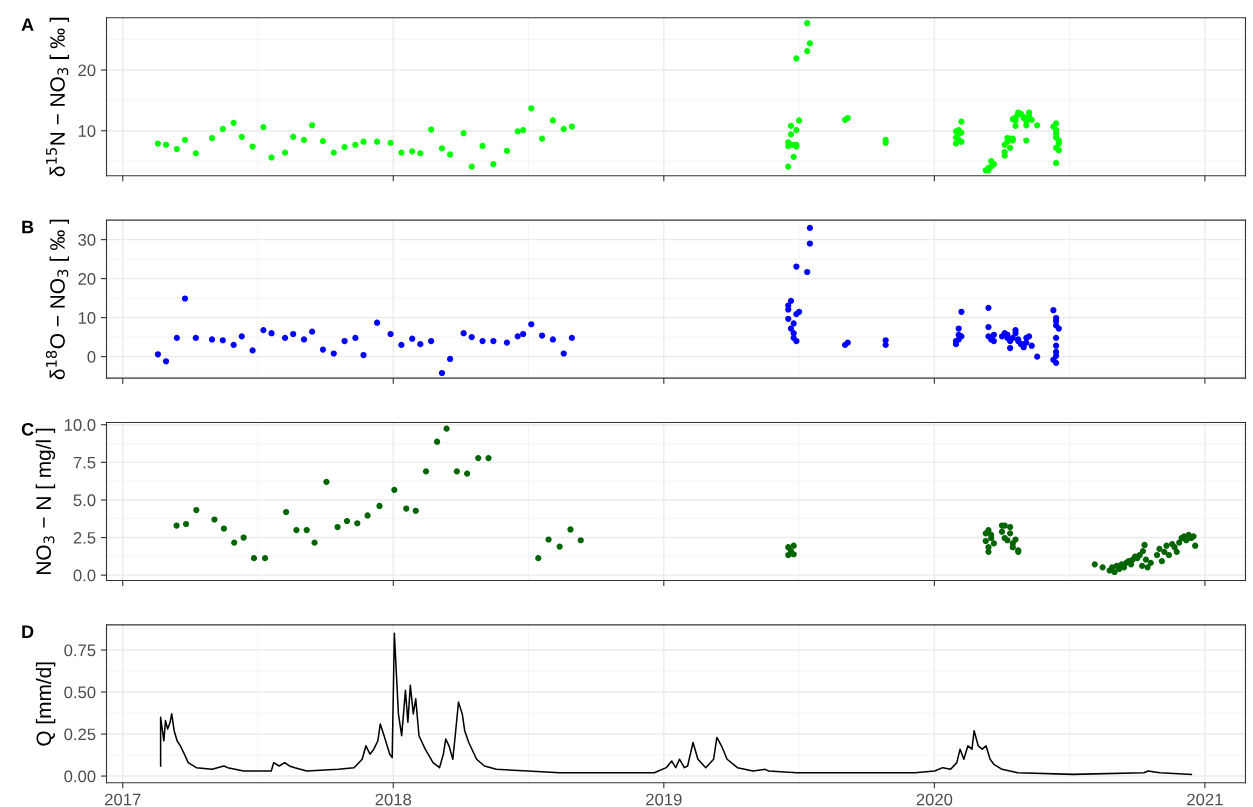 The image size is (1253, 807). I want to click on y-tick-label: 5.0, so click(84, 500).